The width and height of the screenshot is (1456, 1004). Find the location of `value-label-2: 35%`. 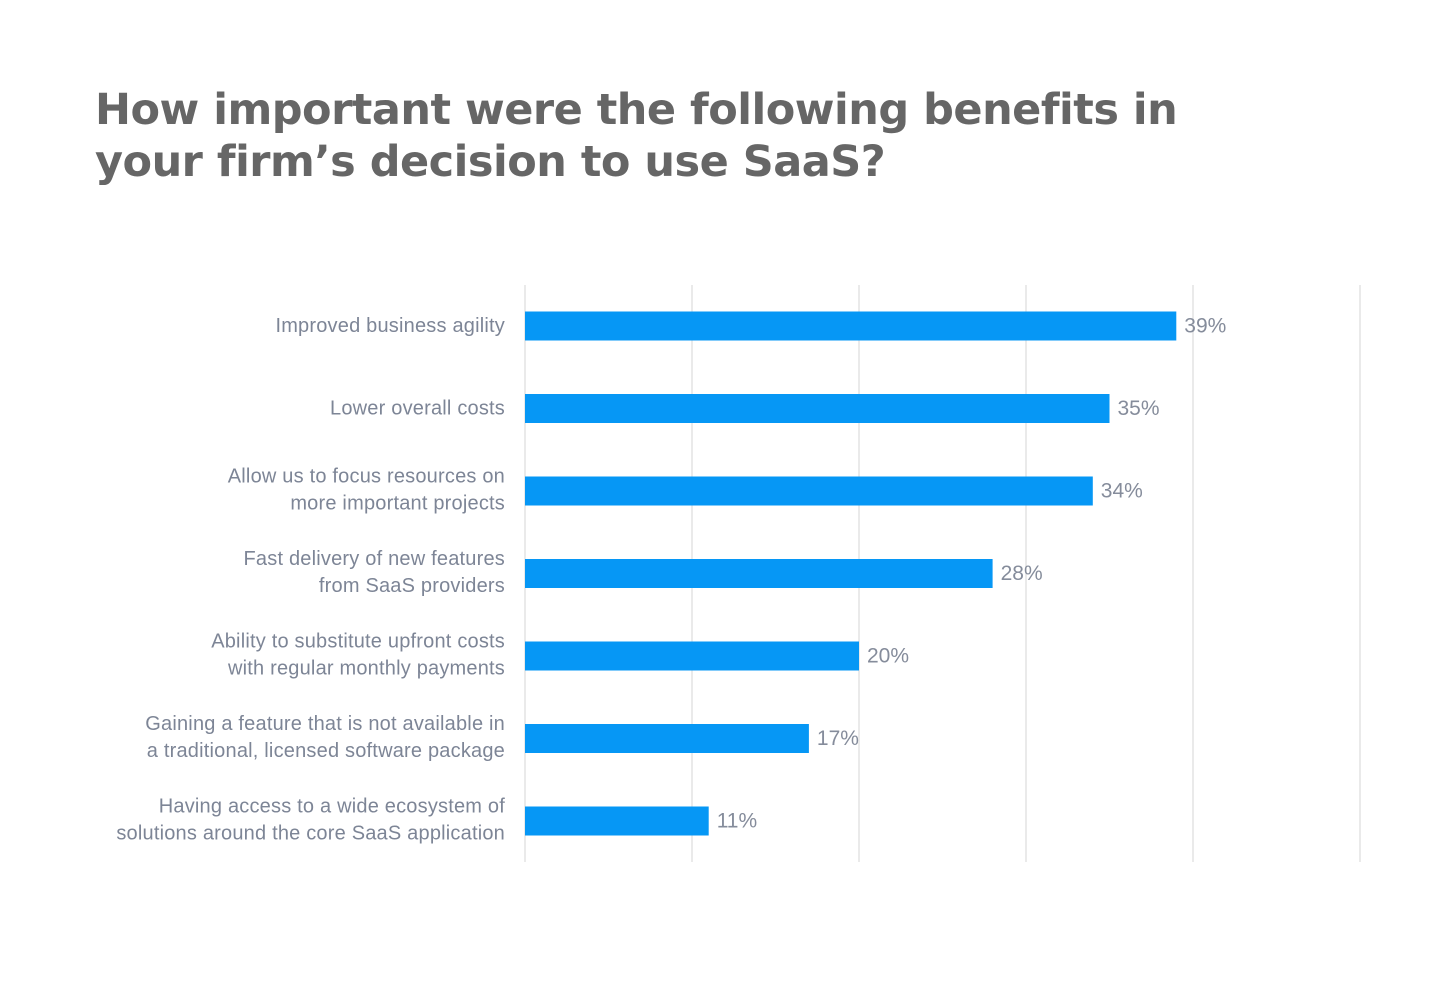

value-label-2: 35% is located at coordinates (1139, 408).